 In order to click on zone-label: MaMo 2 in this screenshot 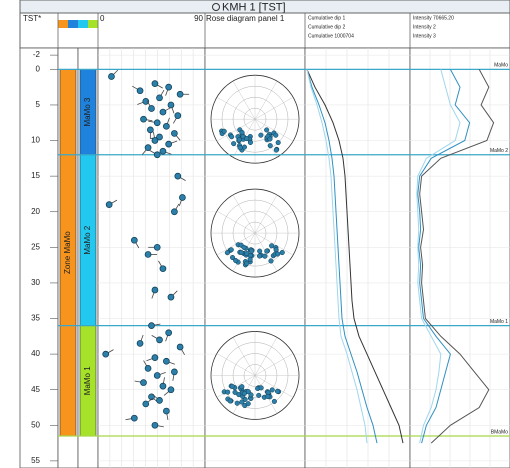, I will do `click(87, 239)`.